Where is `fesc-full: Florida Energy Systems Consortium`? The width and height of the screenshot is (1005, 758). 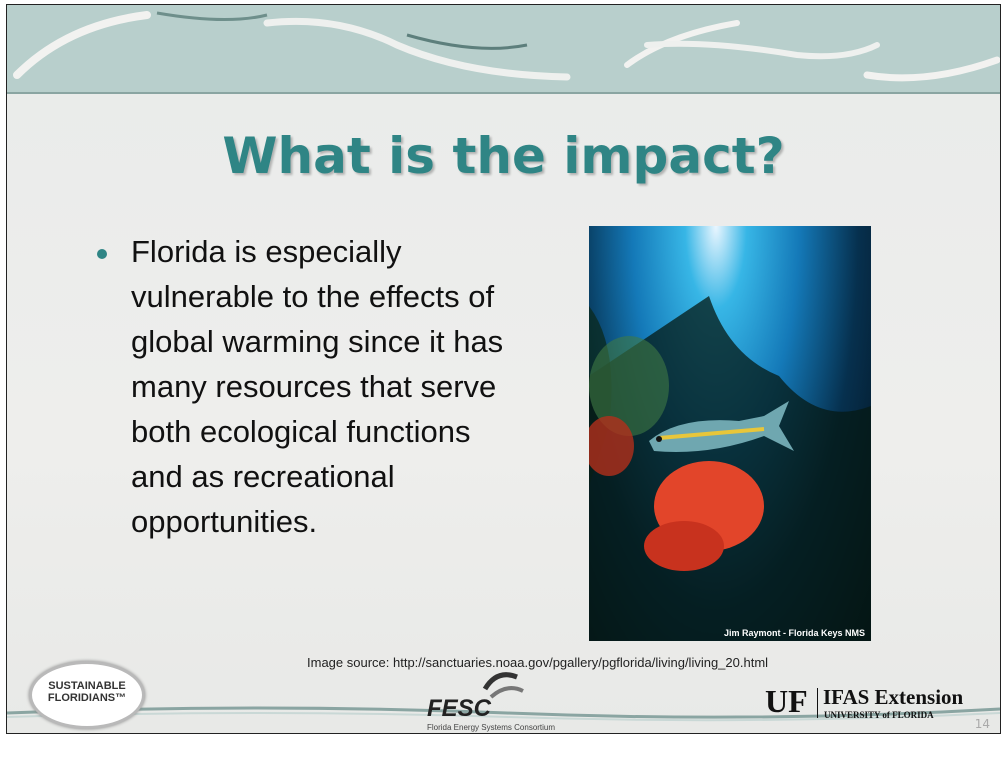 fesc-full: Florida Energy Systems Consortium is located at coordinates (491, 727).